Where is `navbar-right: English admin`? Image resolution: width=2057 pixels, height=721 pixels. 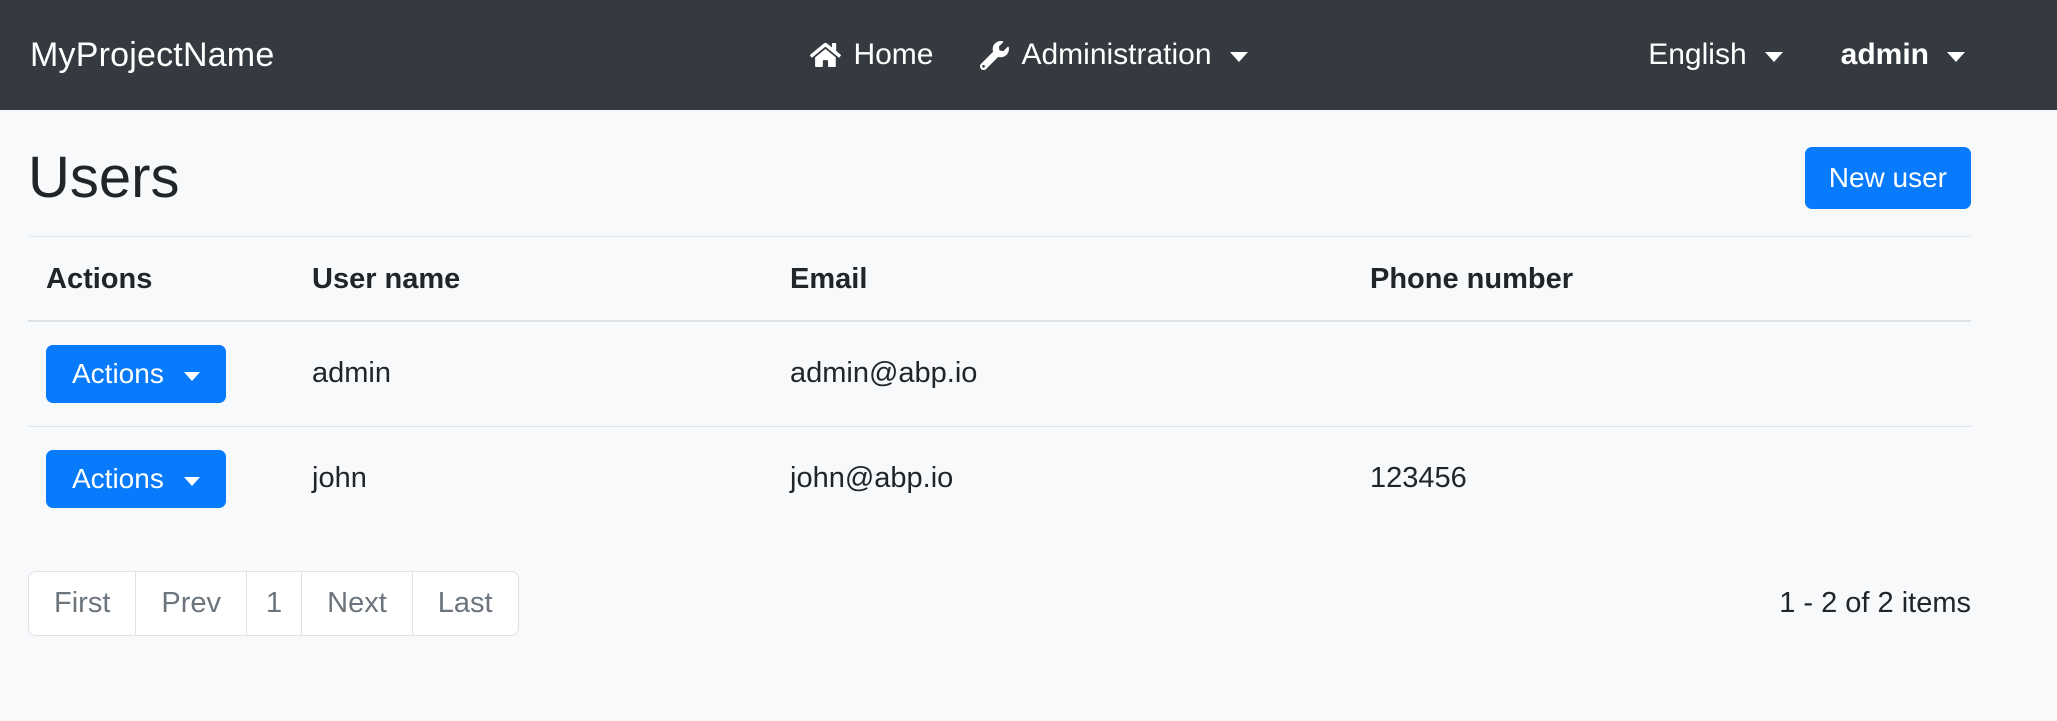 navbar-right: English admin is located at coordinates (1806, 55).